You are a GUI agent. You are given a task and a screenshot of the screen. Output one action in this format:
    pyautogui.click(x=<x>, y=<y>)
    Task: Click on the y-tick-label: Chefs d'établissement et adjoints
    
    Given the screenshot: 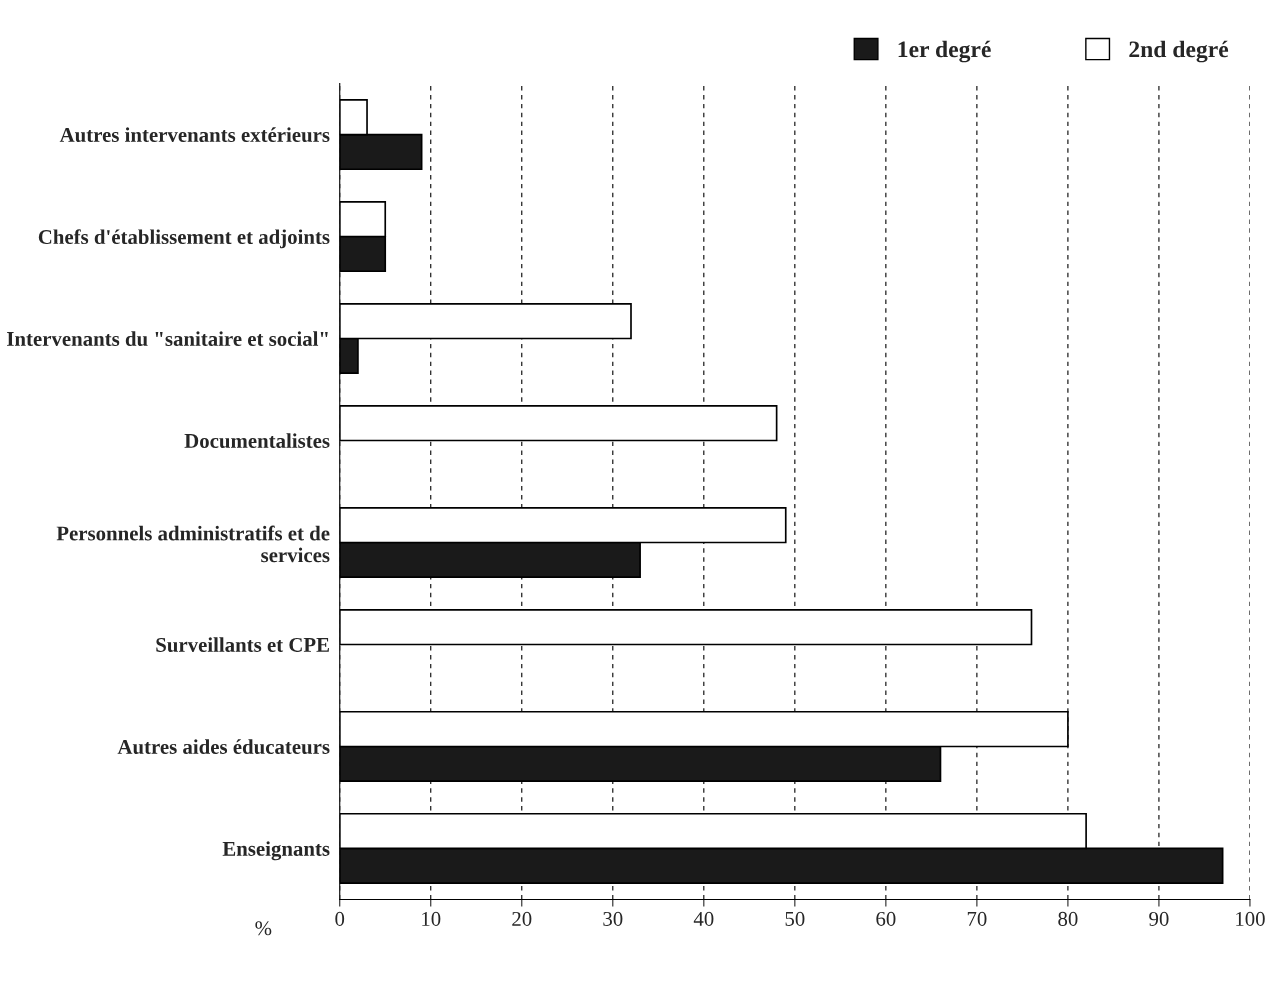 What is the action you would take?
    pyautogui.click(x=184, y=239)
    